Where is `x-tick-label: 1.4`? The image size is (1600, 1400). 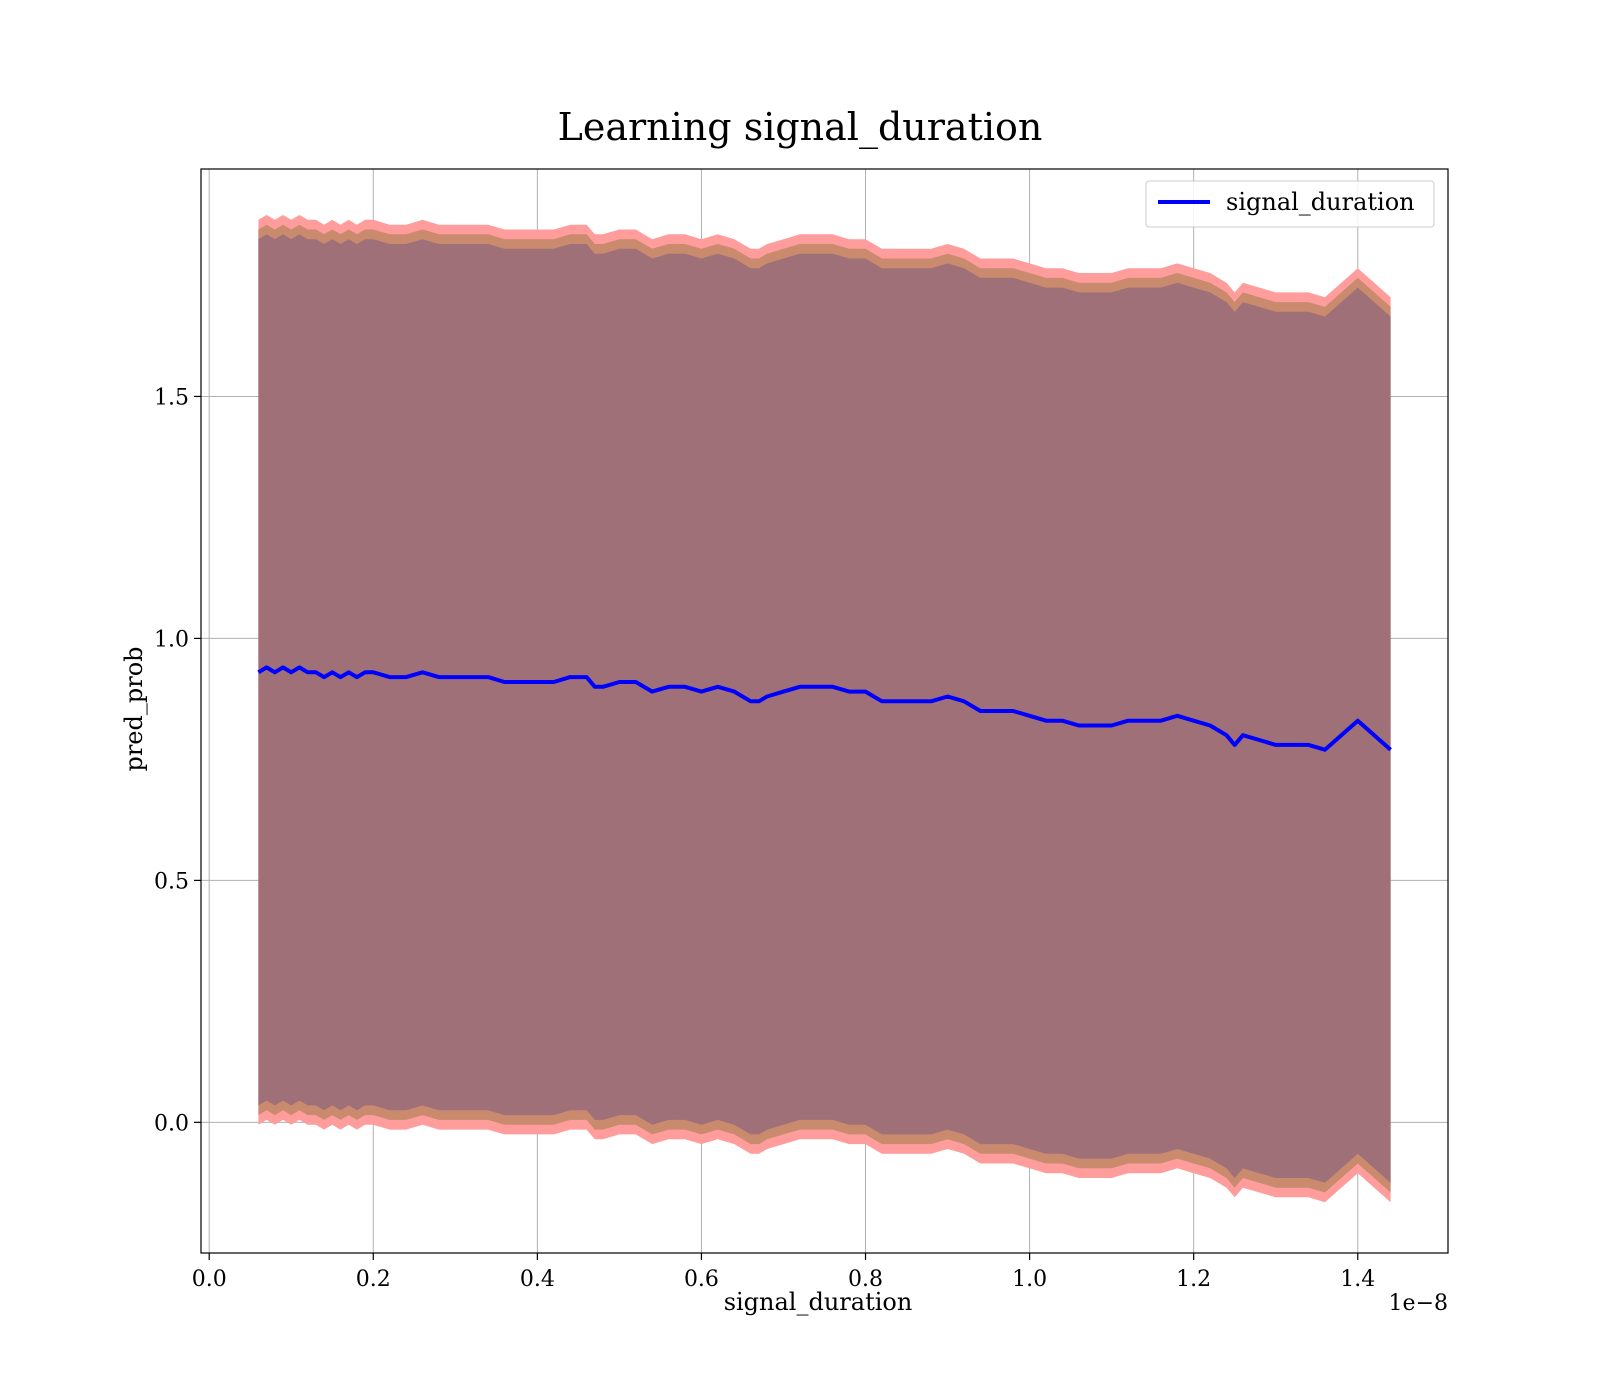 x-tick-label: 1.4 is located at coordinates (1357, 1279).